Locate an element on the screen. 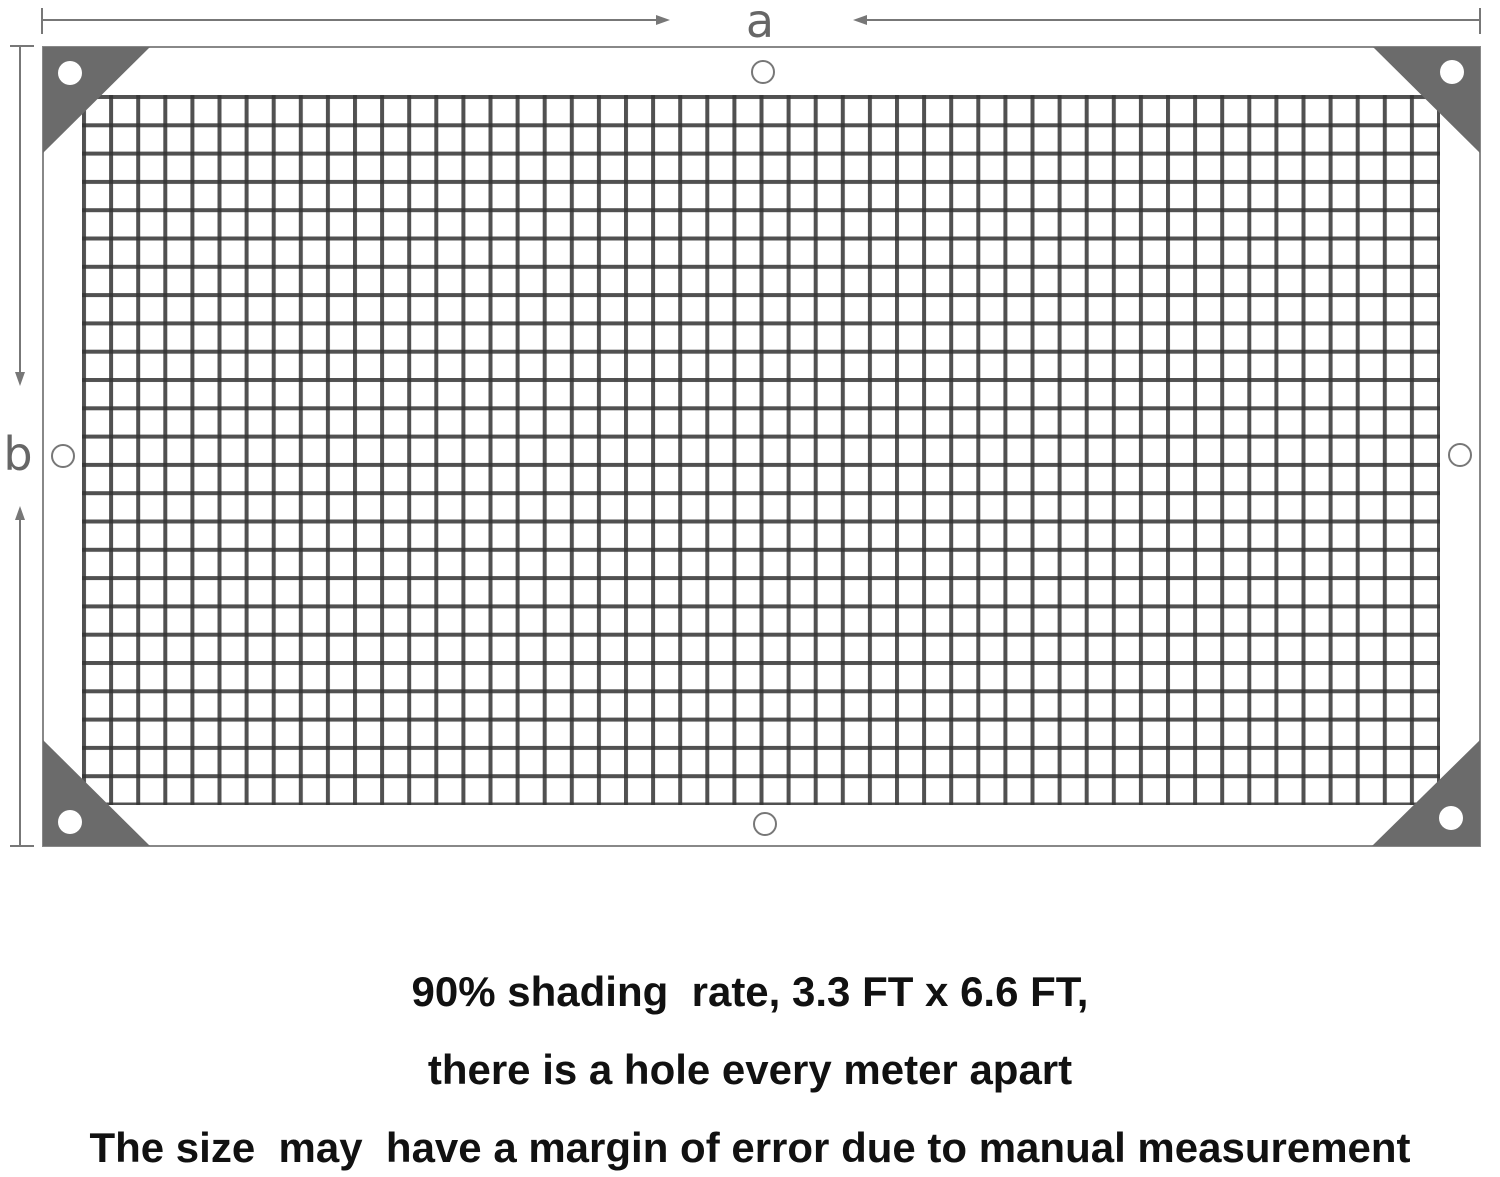  caption-line-1: 90% shading rate, 3.3 FT x 6.6 FT, is located at coordinates (750, 991).